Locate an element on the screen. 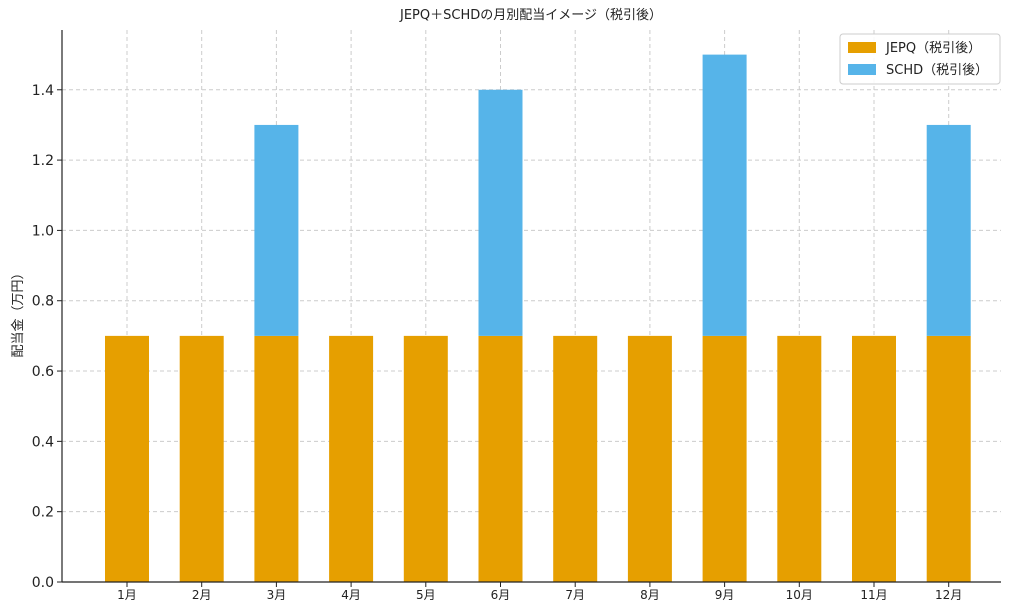  x-tick-label: 5月 is located at coordinates (426, 595).